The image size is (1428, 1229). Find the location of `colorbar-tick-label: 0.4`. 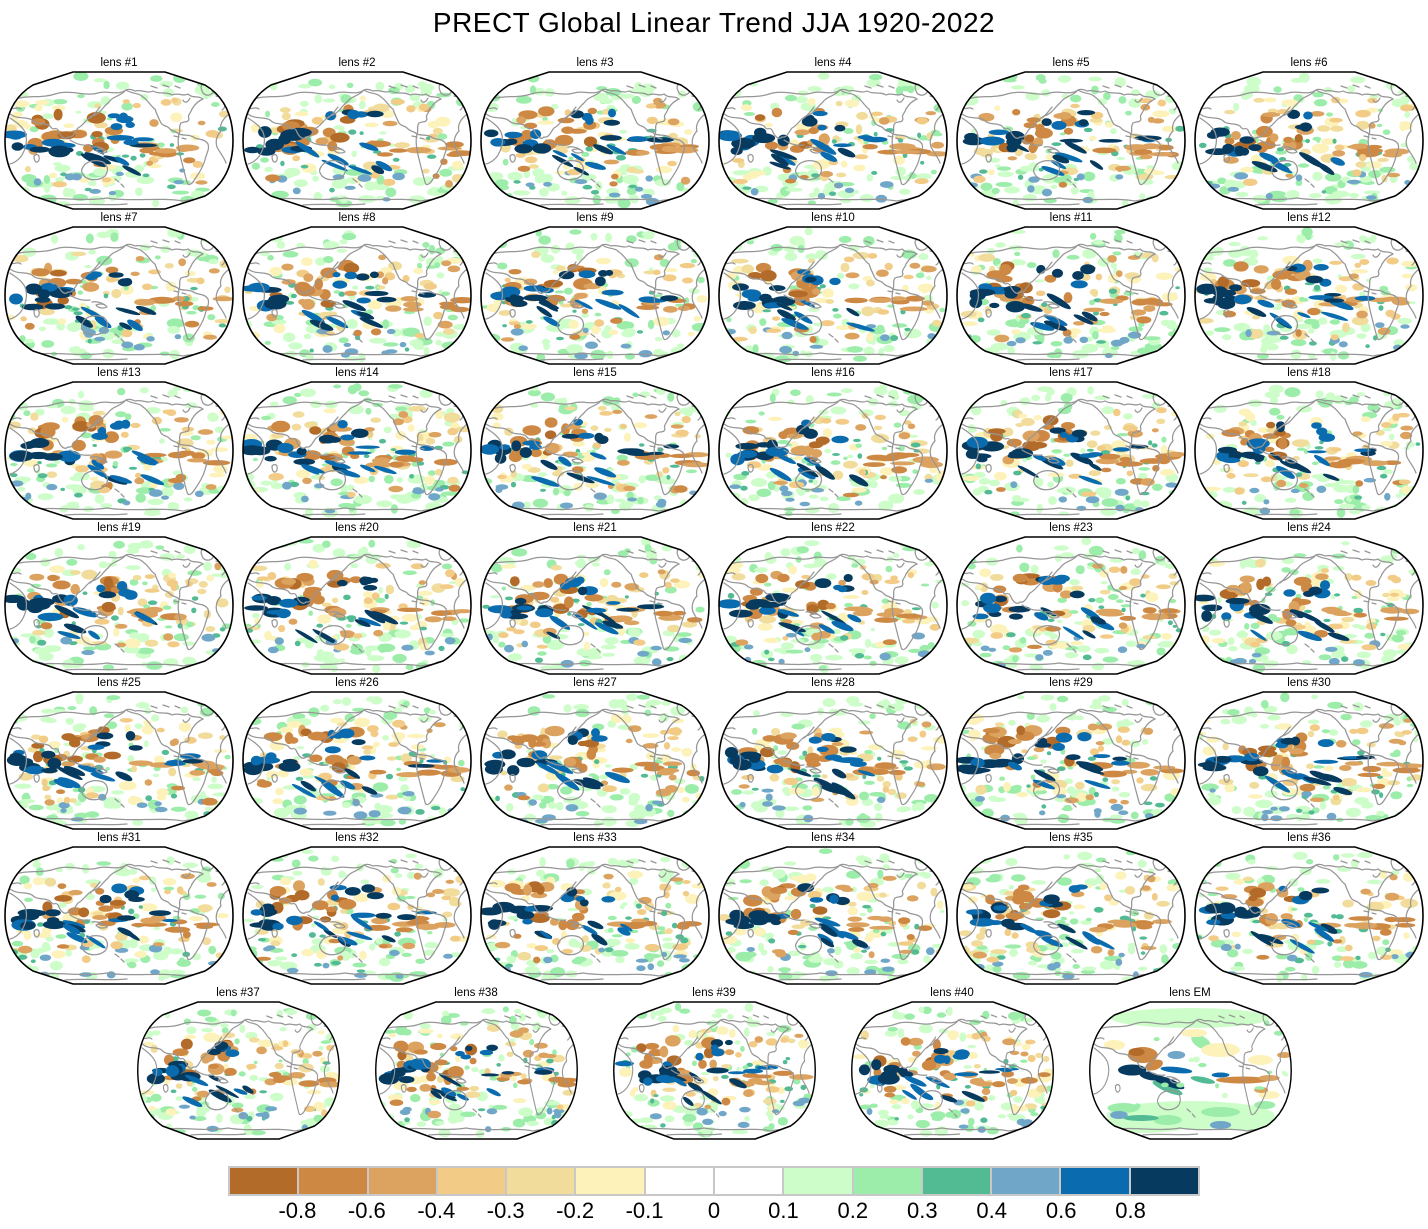

colorbar-tick-label: 0.4 is located at coordinates (991, 1210).